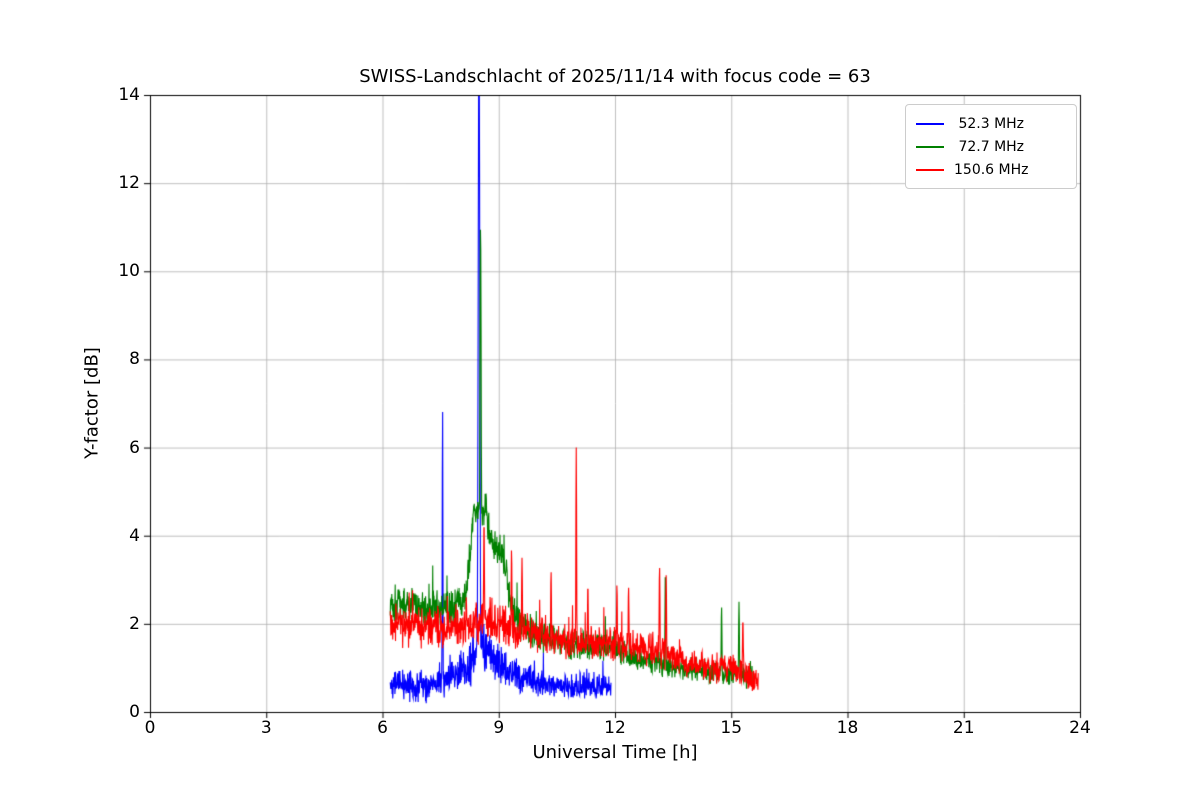  I want to click on legend-line-swatch-red, so click(930, 169).